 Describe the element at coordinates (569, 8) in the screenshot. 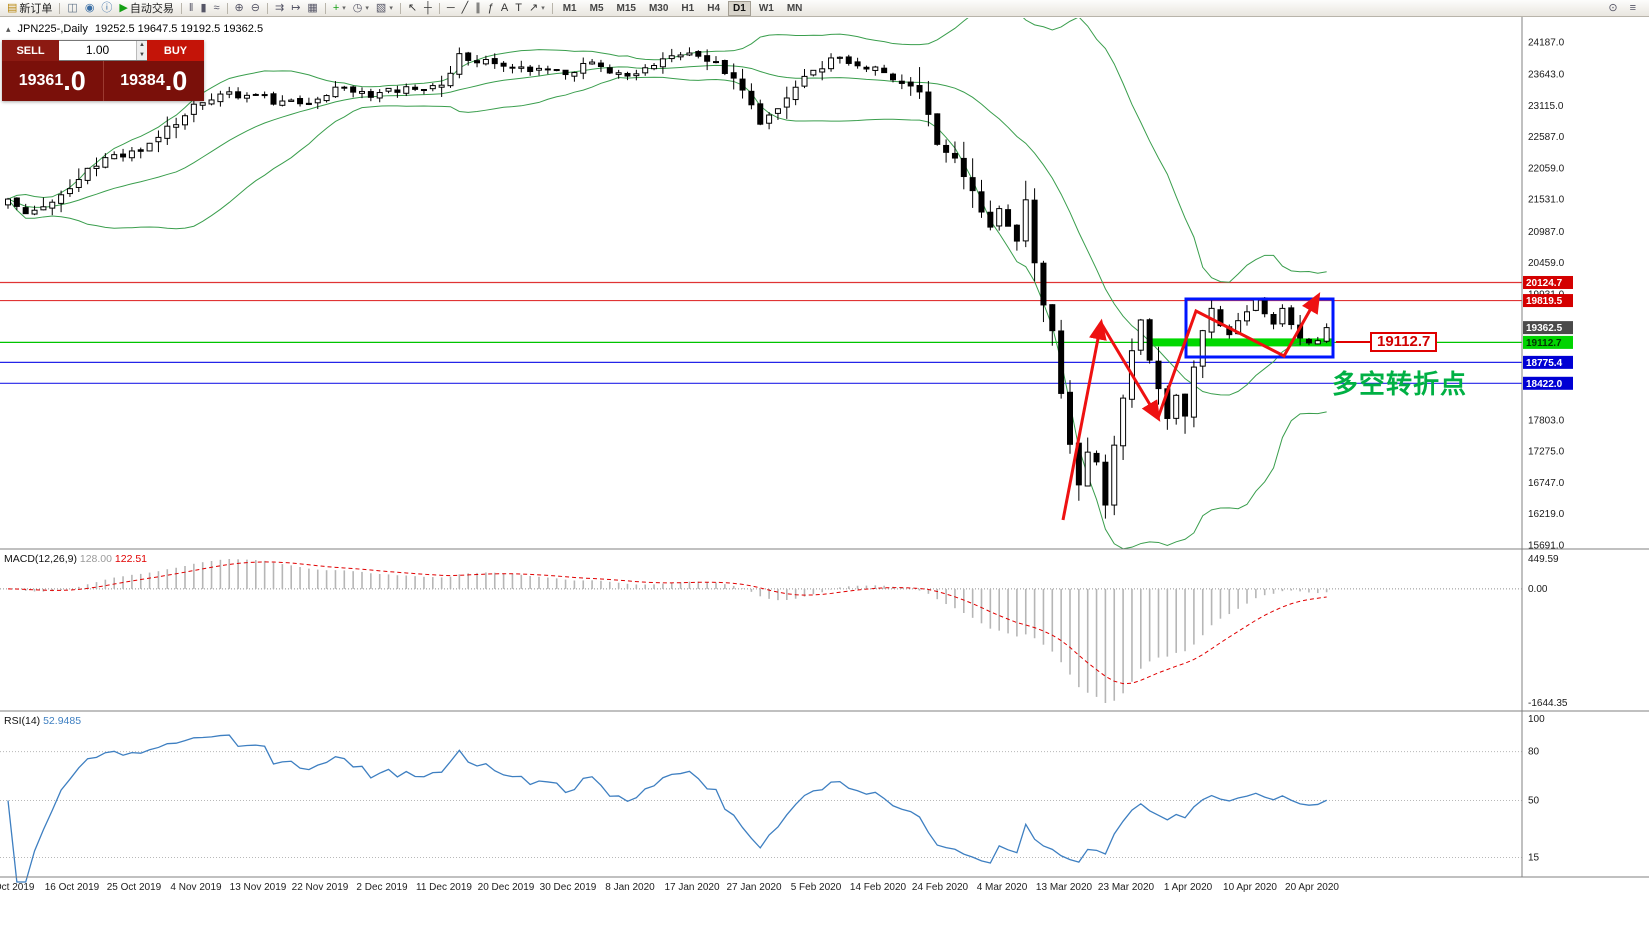

I see `timeframe-button-M1: M1` at that location.